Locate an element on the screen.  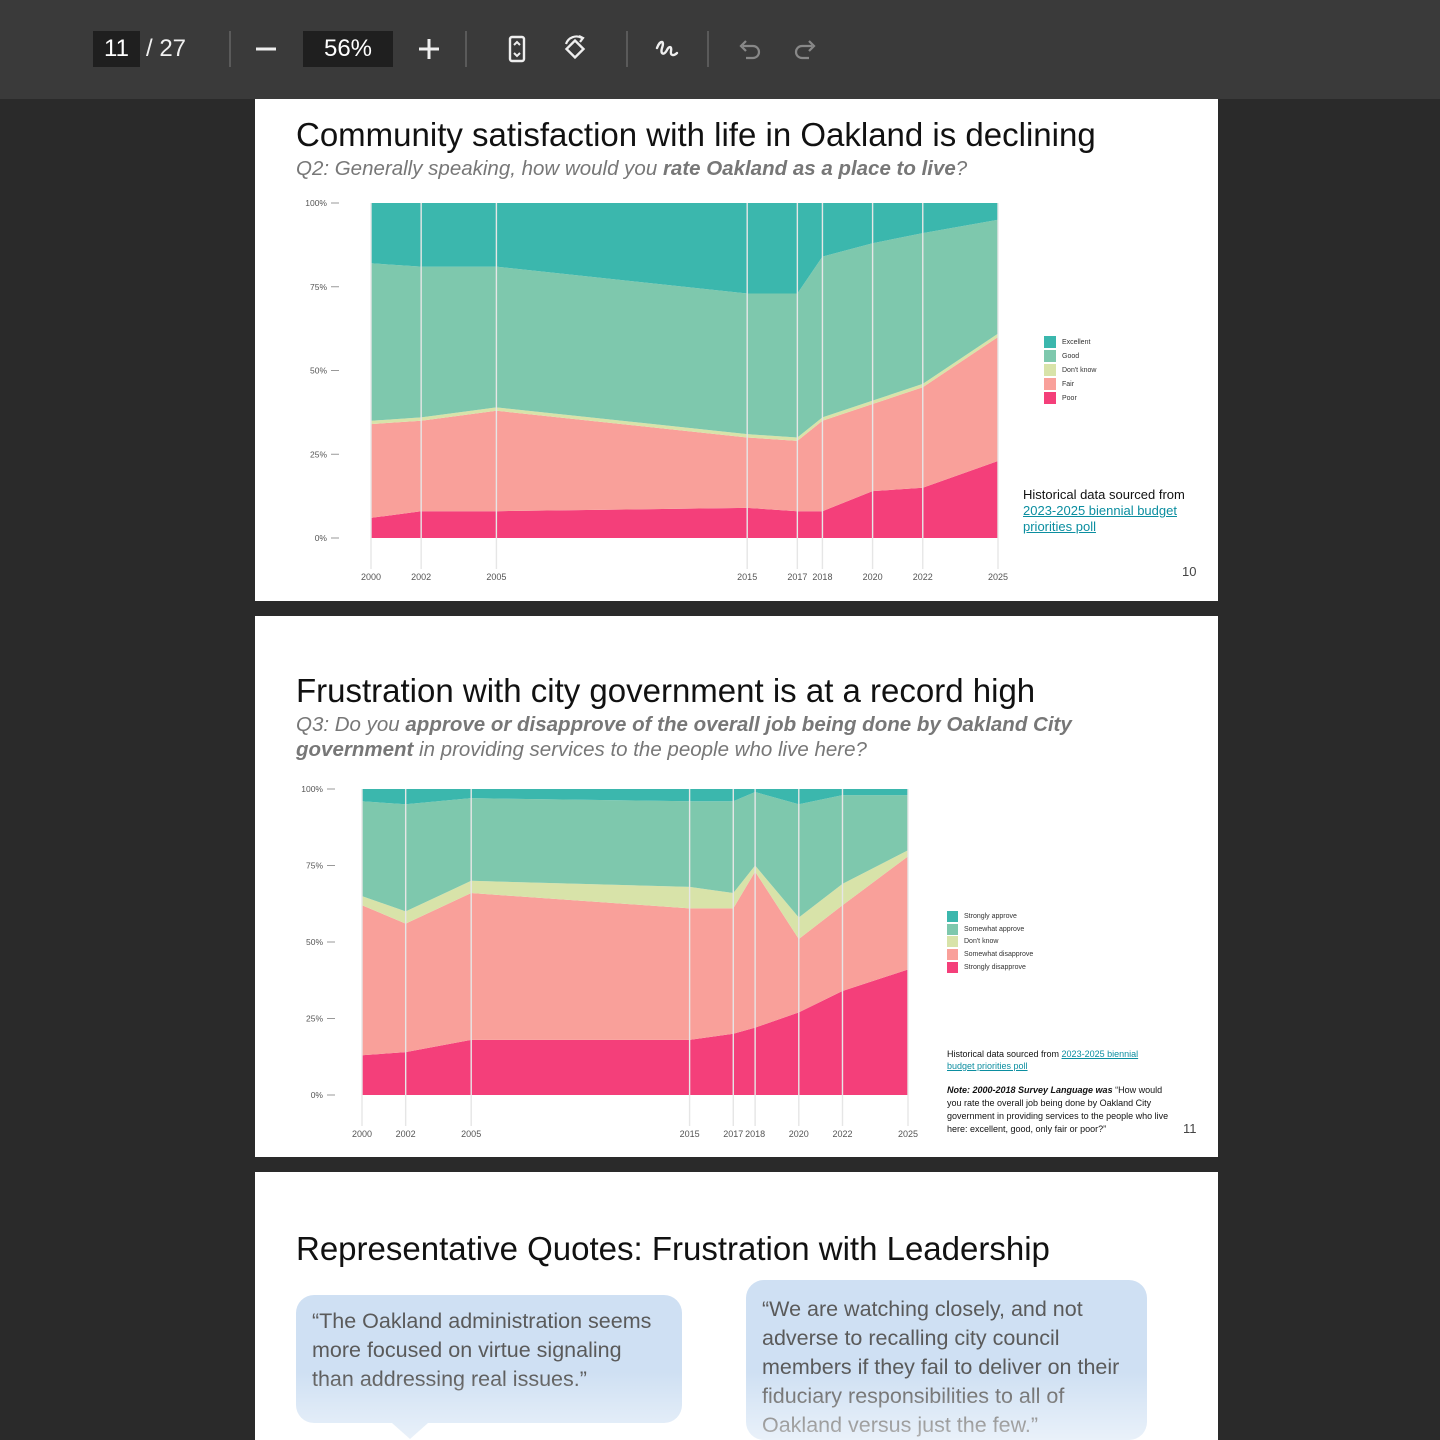
undo-icon is located at coordinates (750, 50).